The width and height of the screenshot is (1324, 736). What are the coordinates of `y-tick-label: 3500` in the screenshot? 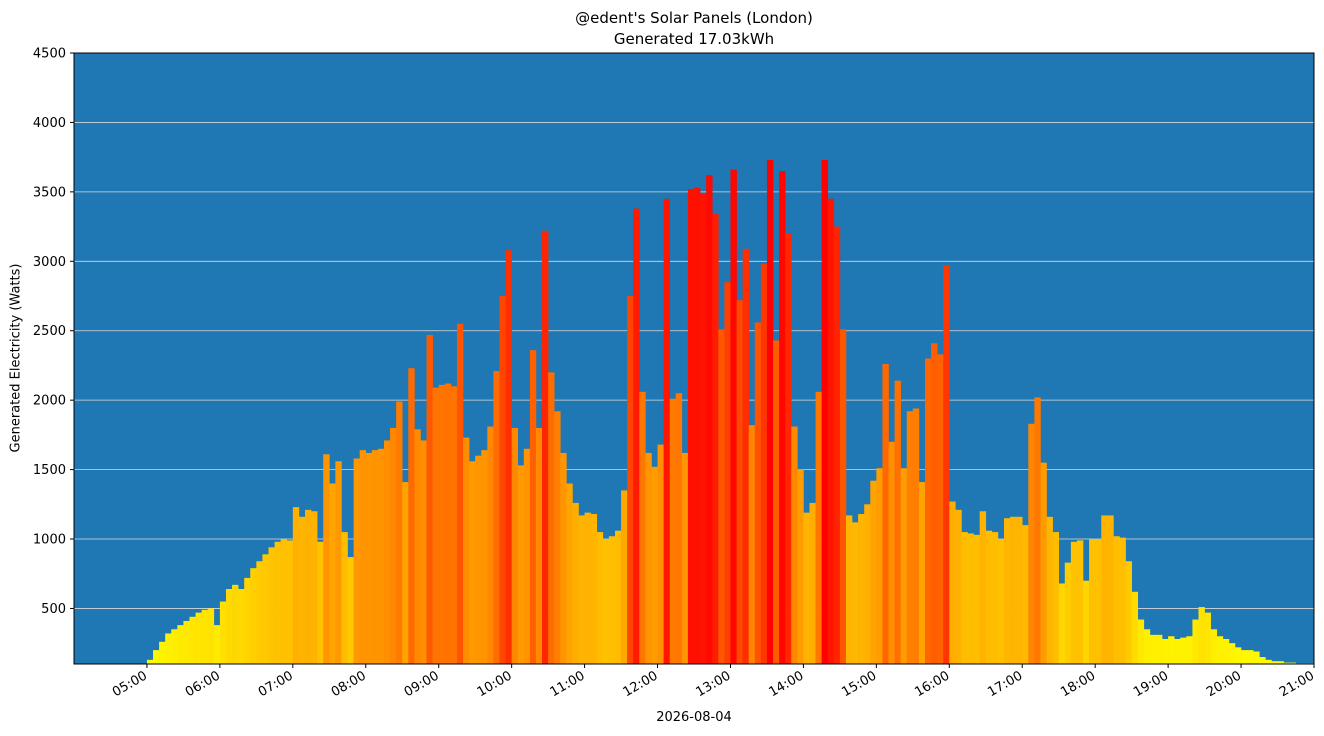 It's located at (49, 192).